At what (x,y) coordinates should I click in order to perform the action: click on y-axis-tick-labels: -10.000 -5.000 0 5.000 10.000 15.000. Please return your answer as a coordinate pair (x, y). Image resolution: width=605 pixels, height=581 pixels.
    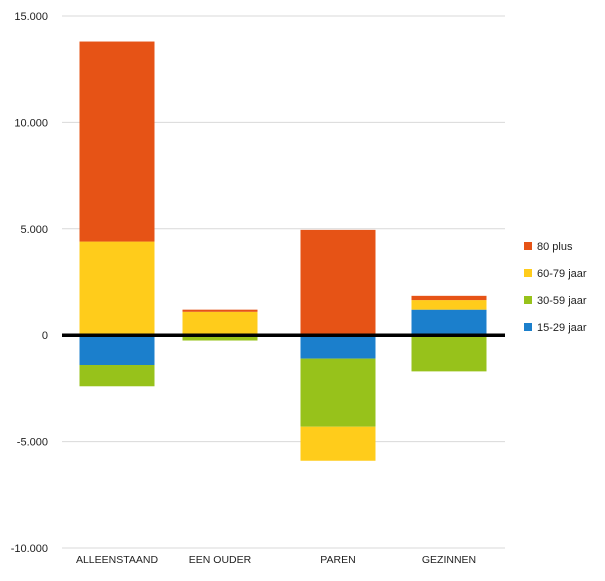
    Looking at the image, I should click on (29, 283).